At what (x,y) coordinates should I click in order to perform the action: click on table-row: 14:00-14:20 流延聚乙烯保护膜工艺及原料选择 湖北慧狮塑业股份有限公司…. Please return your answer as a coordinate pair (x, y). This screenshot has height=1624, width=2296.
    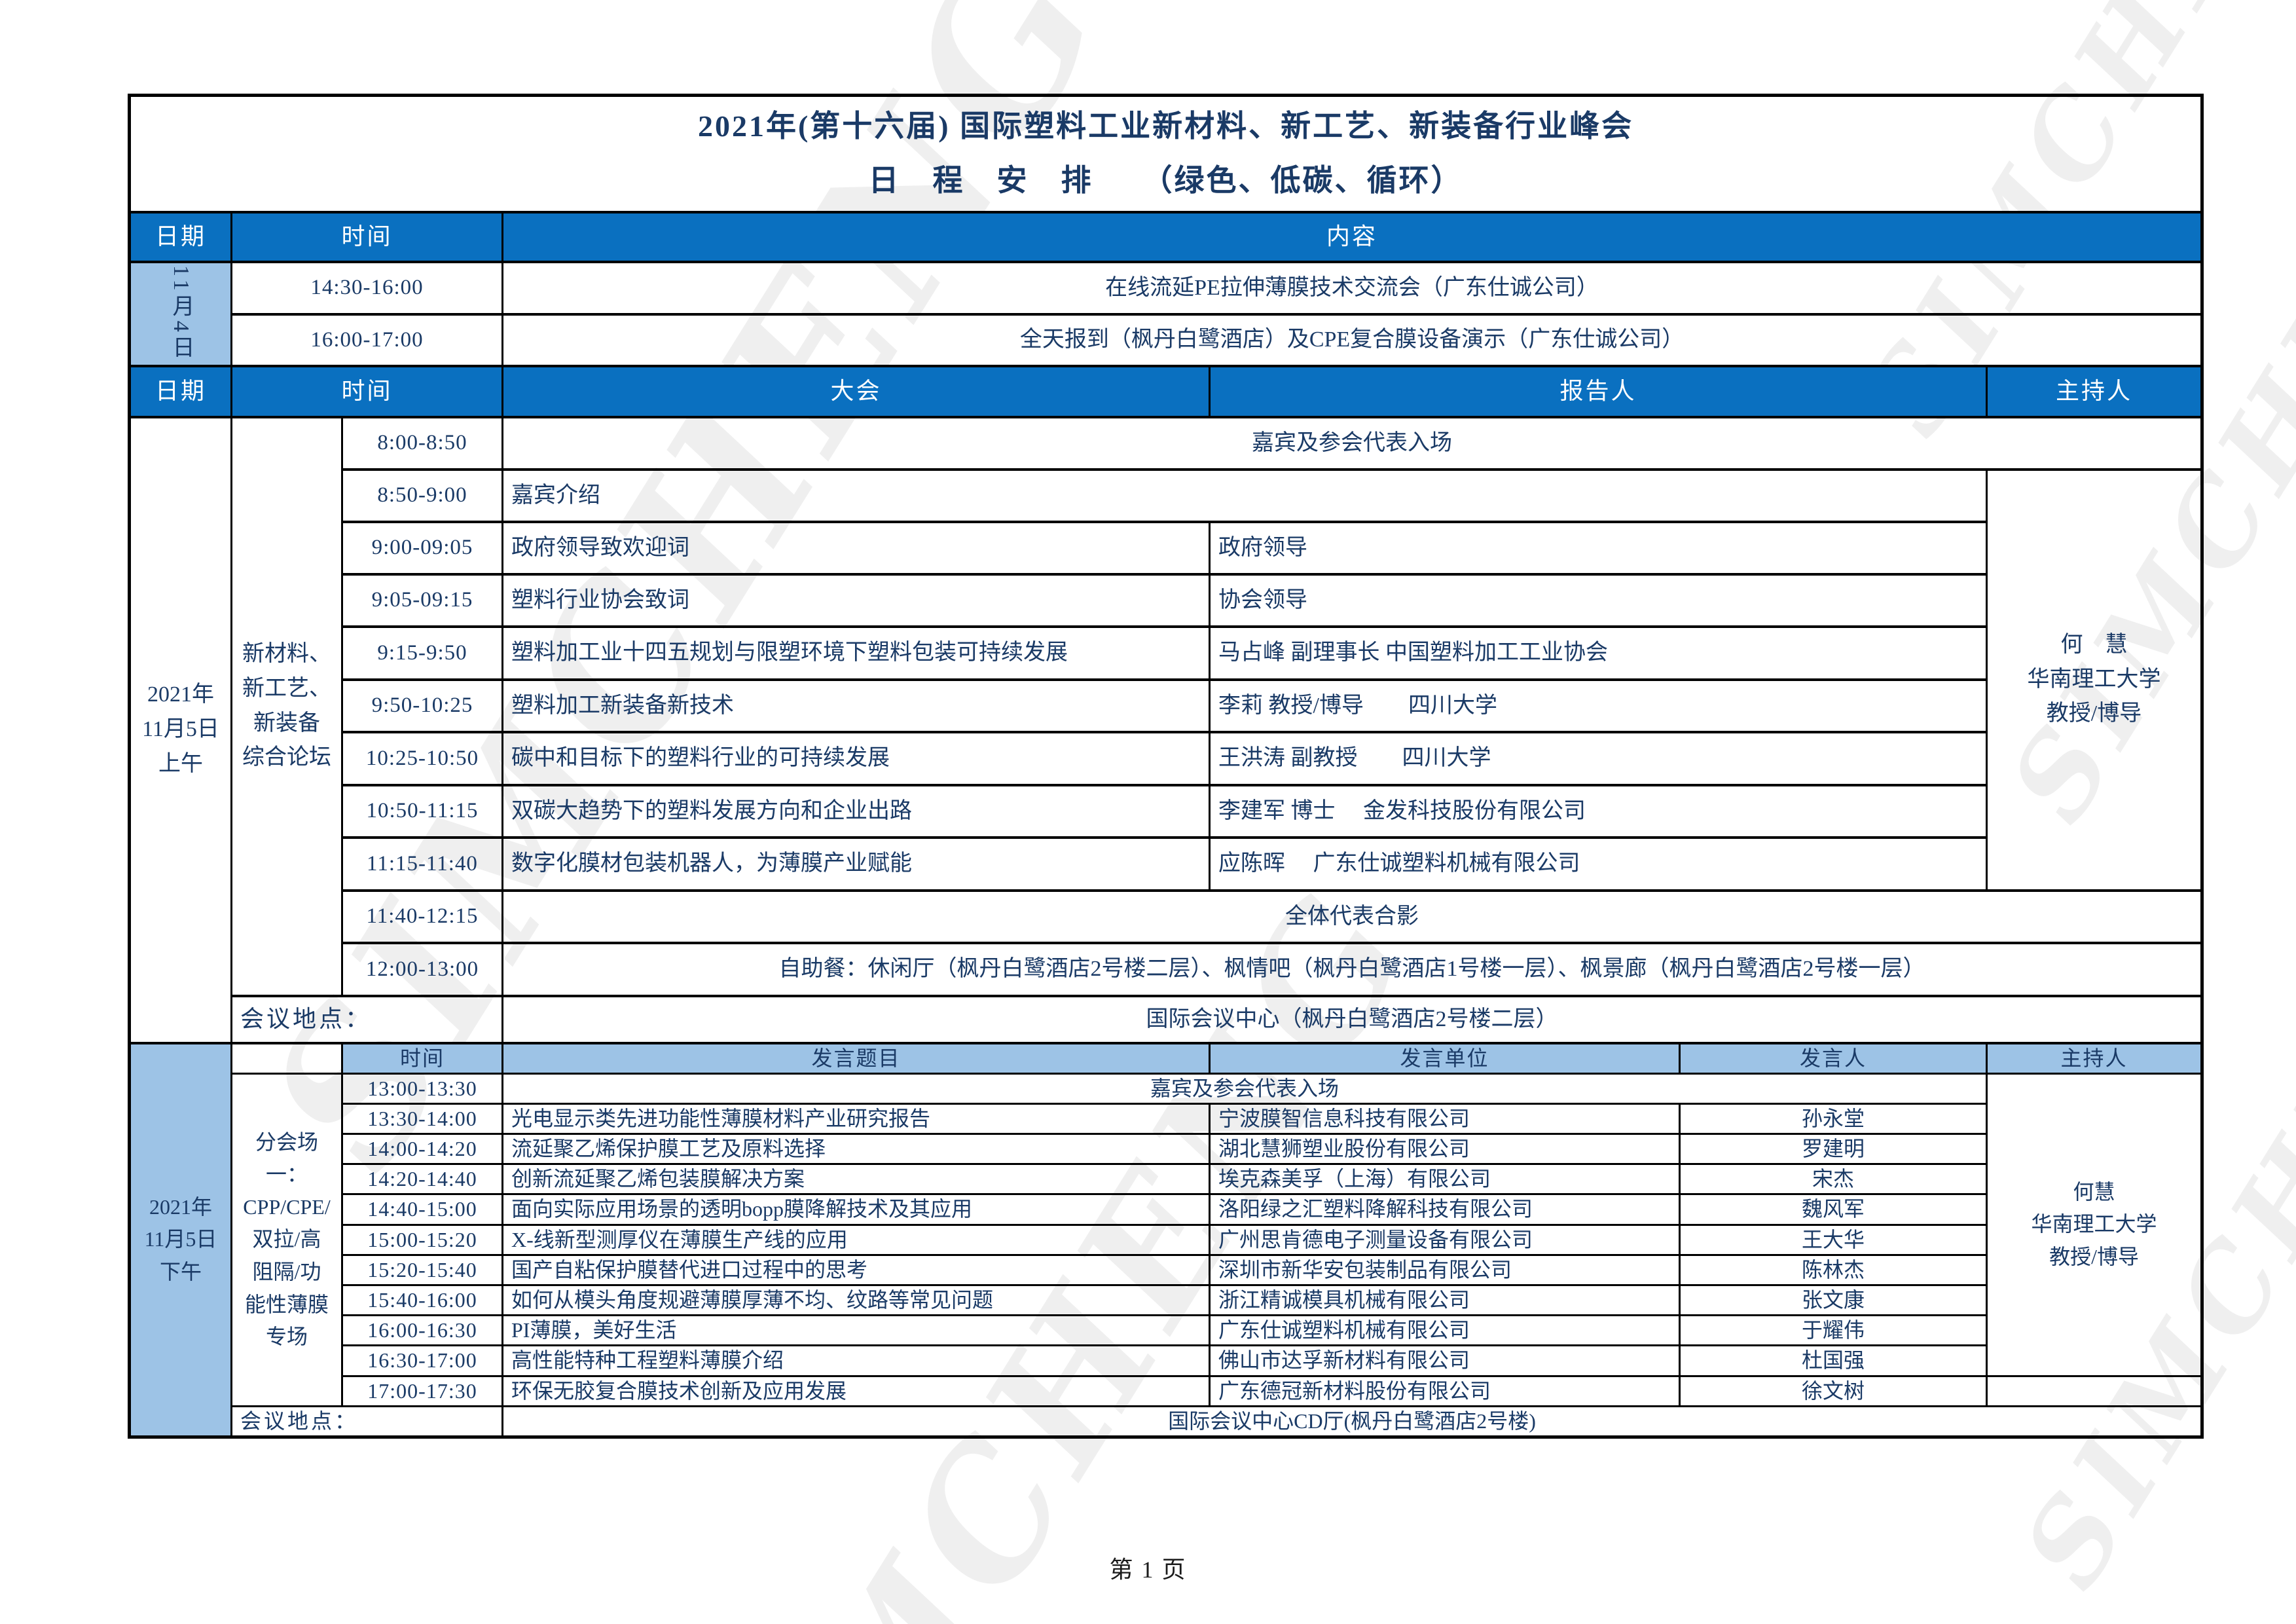
    Looking at the image, I should click on (1166, 1149).